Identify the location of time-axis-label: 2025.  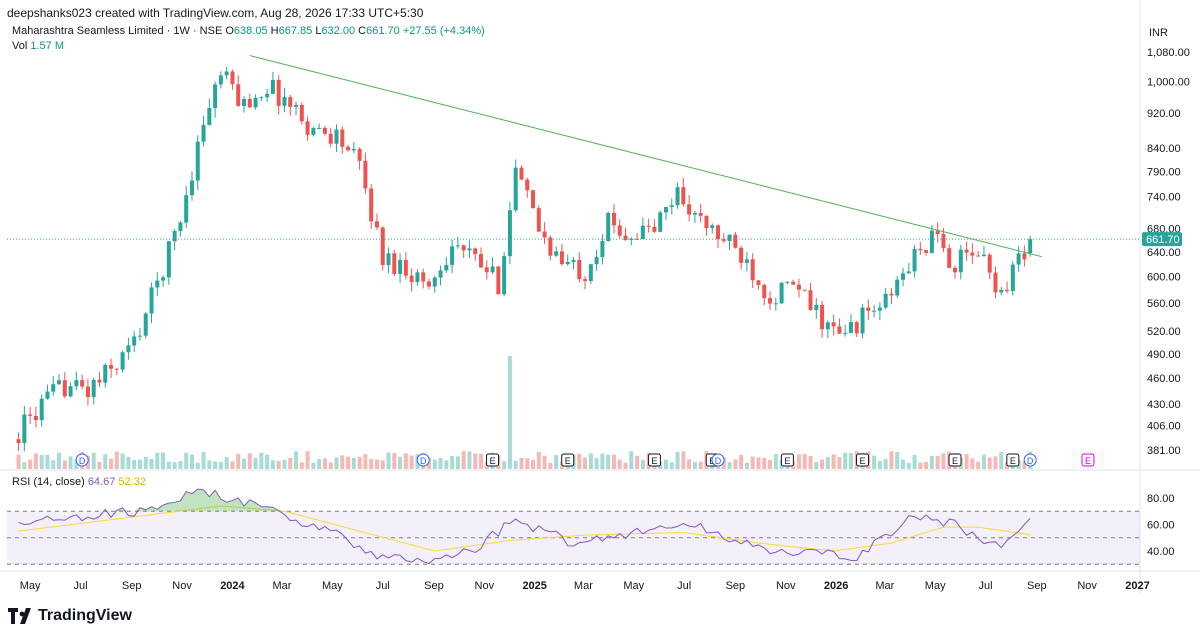
(534, 586).